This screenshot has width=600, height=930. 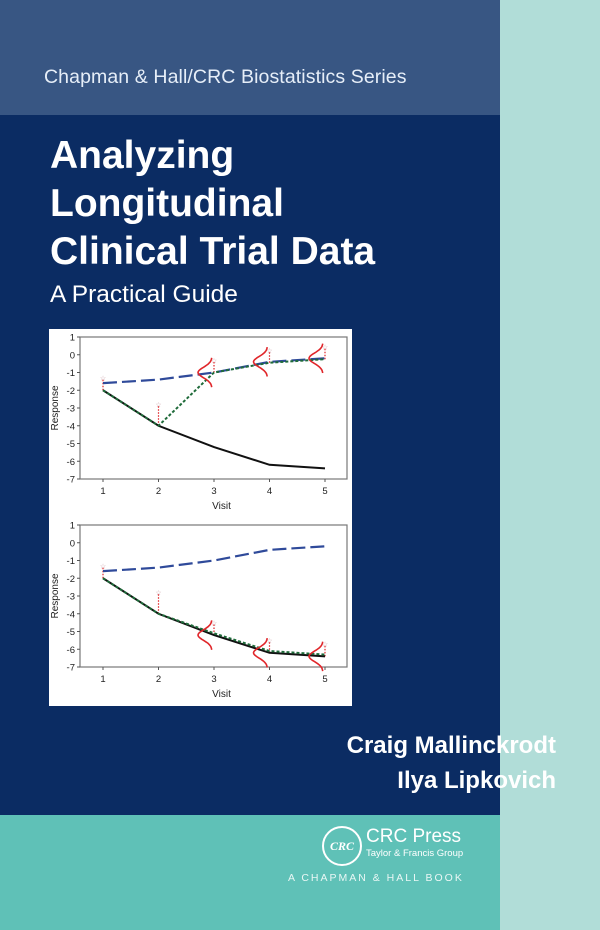 I want to click on author-name: Ilya Lipkovich, so click(x=476, y=780).